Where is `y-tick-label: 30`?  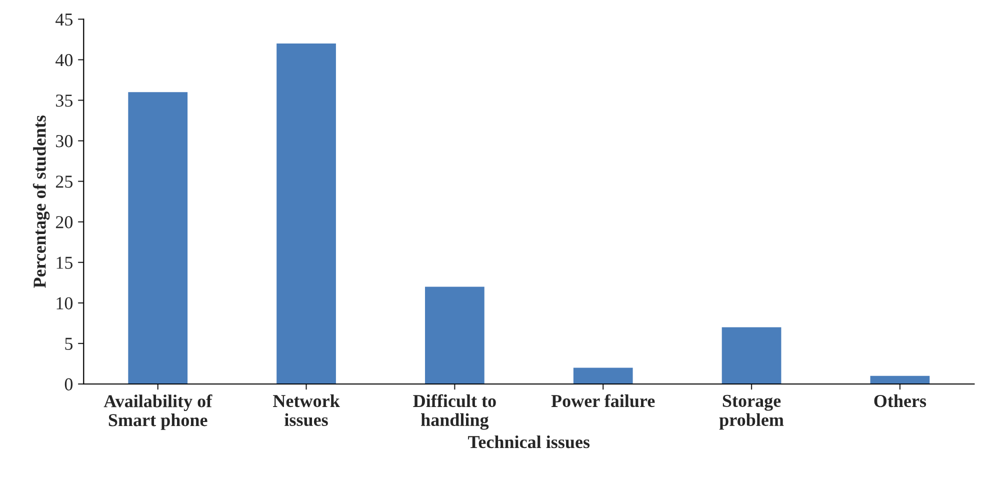 y-tick-label: 30 is located at coordinates (64, 141).